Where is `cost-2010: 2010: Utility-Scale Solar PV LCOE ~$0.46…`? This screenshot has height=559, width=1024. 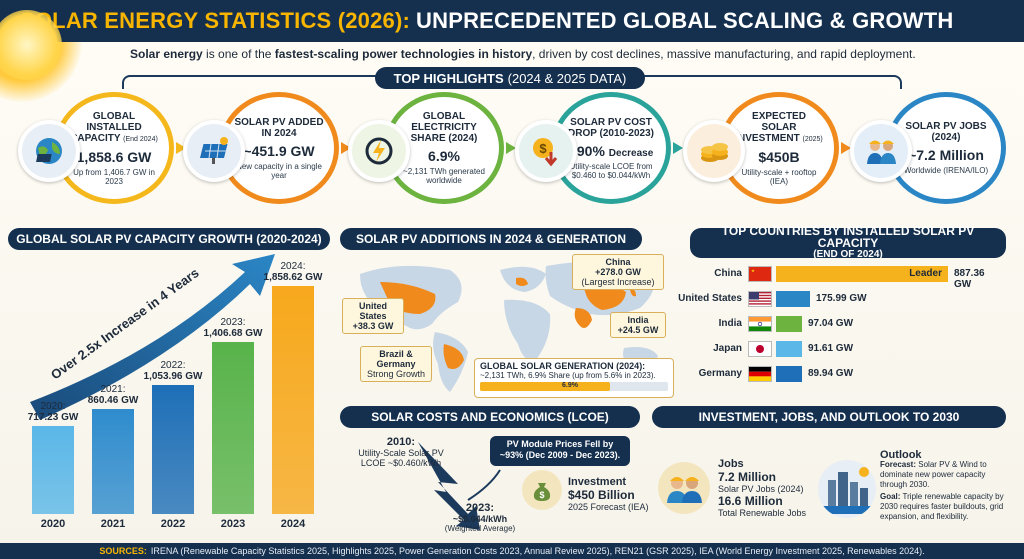 cost-2010: 2010: Utility-Scale Solar PV LCOE ~$0.46… is located at coordinates (401, 452).